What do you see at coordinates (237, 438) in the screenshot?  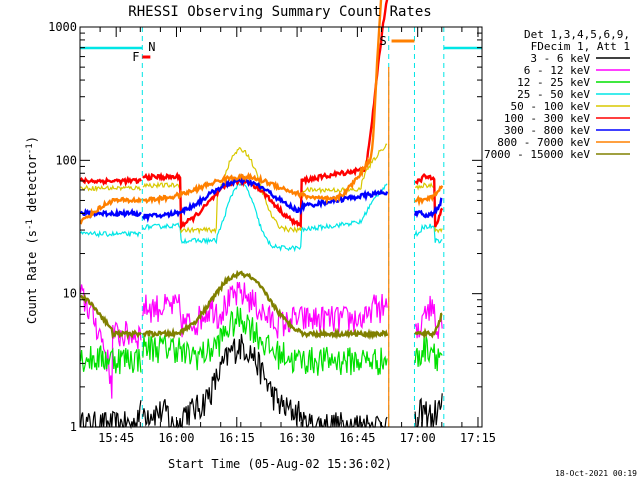 I see `x-tick-label: 16:15` at bounding box center [237, 438].